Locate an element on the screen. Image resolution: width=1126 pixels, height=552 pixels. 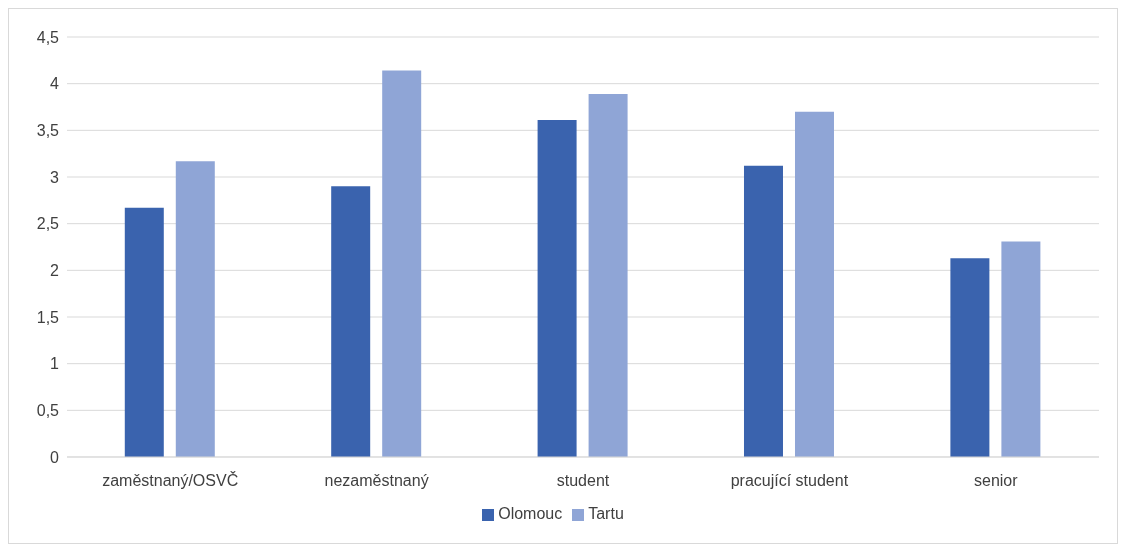
y-tick-label: 1 is located at coordinates (55, 364).